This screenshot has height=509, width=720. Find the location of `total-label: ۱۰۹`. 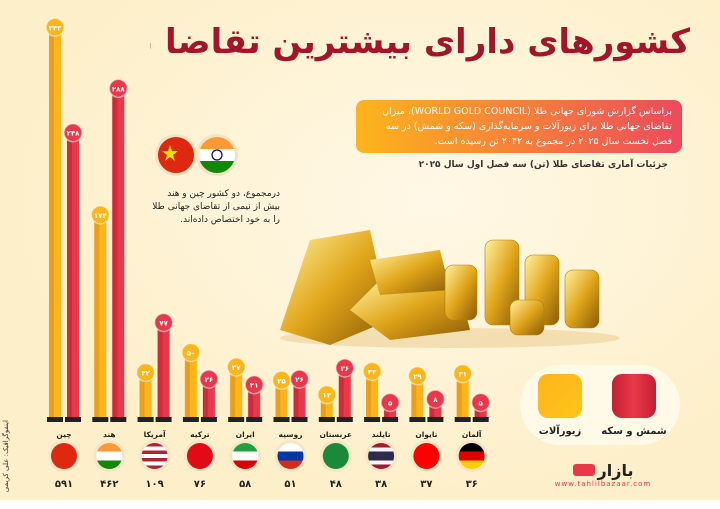

total-label: ۱۰۹ is located at coordinates (154, 484).